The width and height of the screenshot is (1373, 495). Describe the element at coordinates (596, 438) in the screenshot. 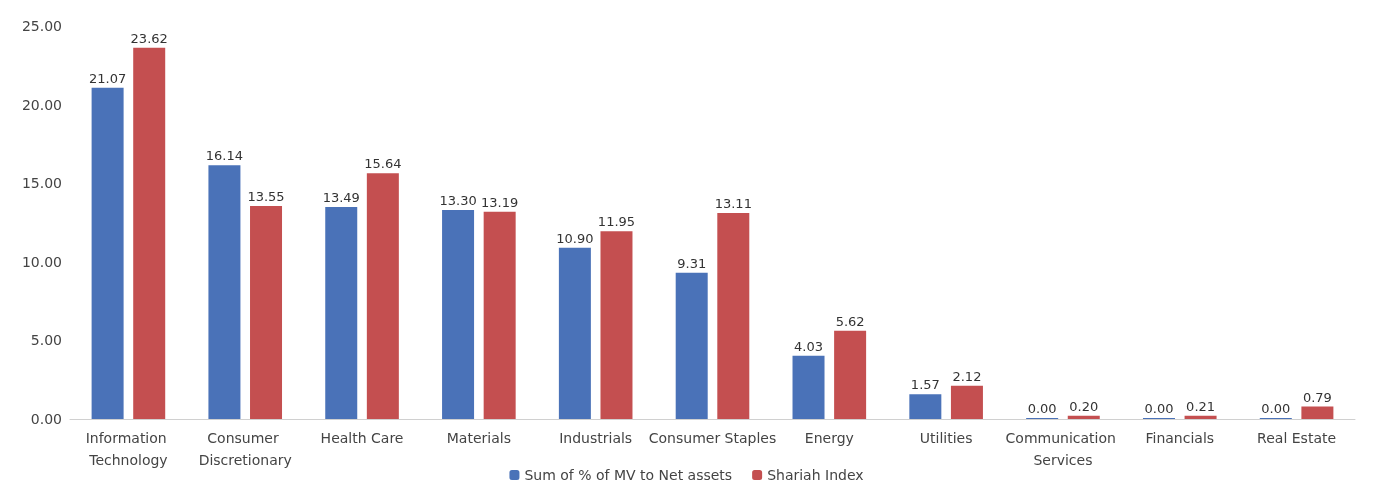

I see `x-tick-label: Industrials` at that location.